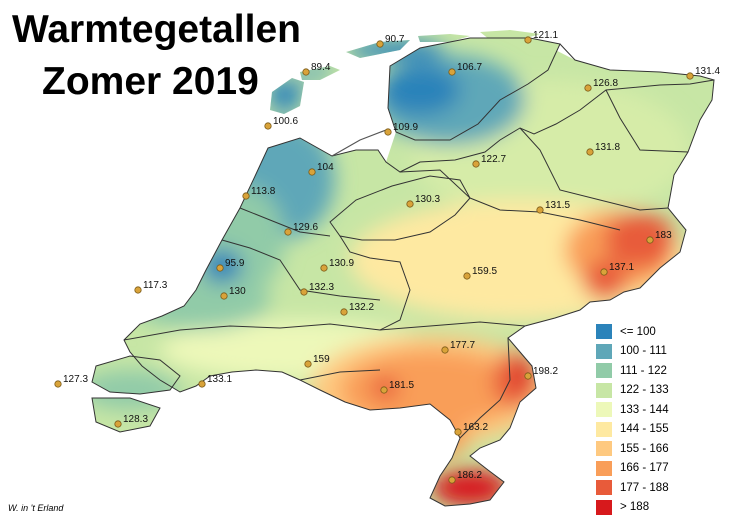 Image resolution: width=732 pixels, height=528 pixels. I want to click on station-value-label: 126.8, so click(605, 83).